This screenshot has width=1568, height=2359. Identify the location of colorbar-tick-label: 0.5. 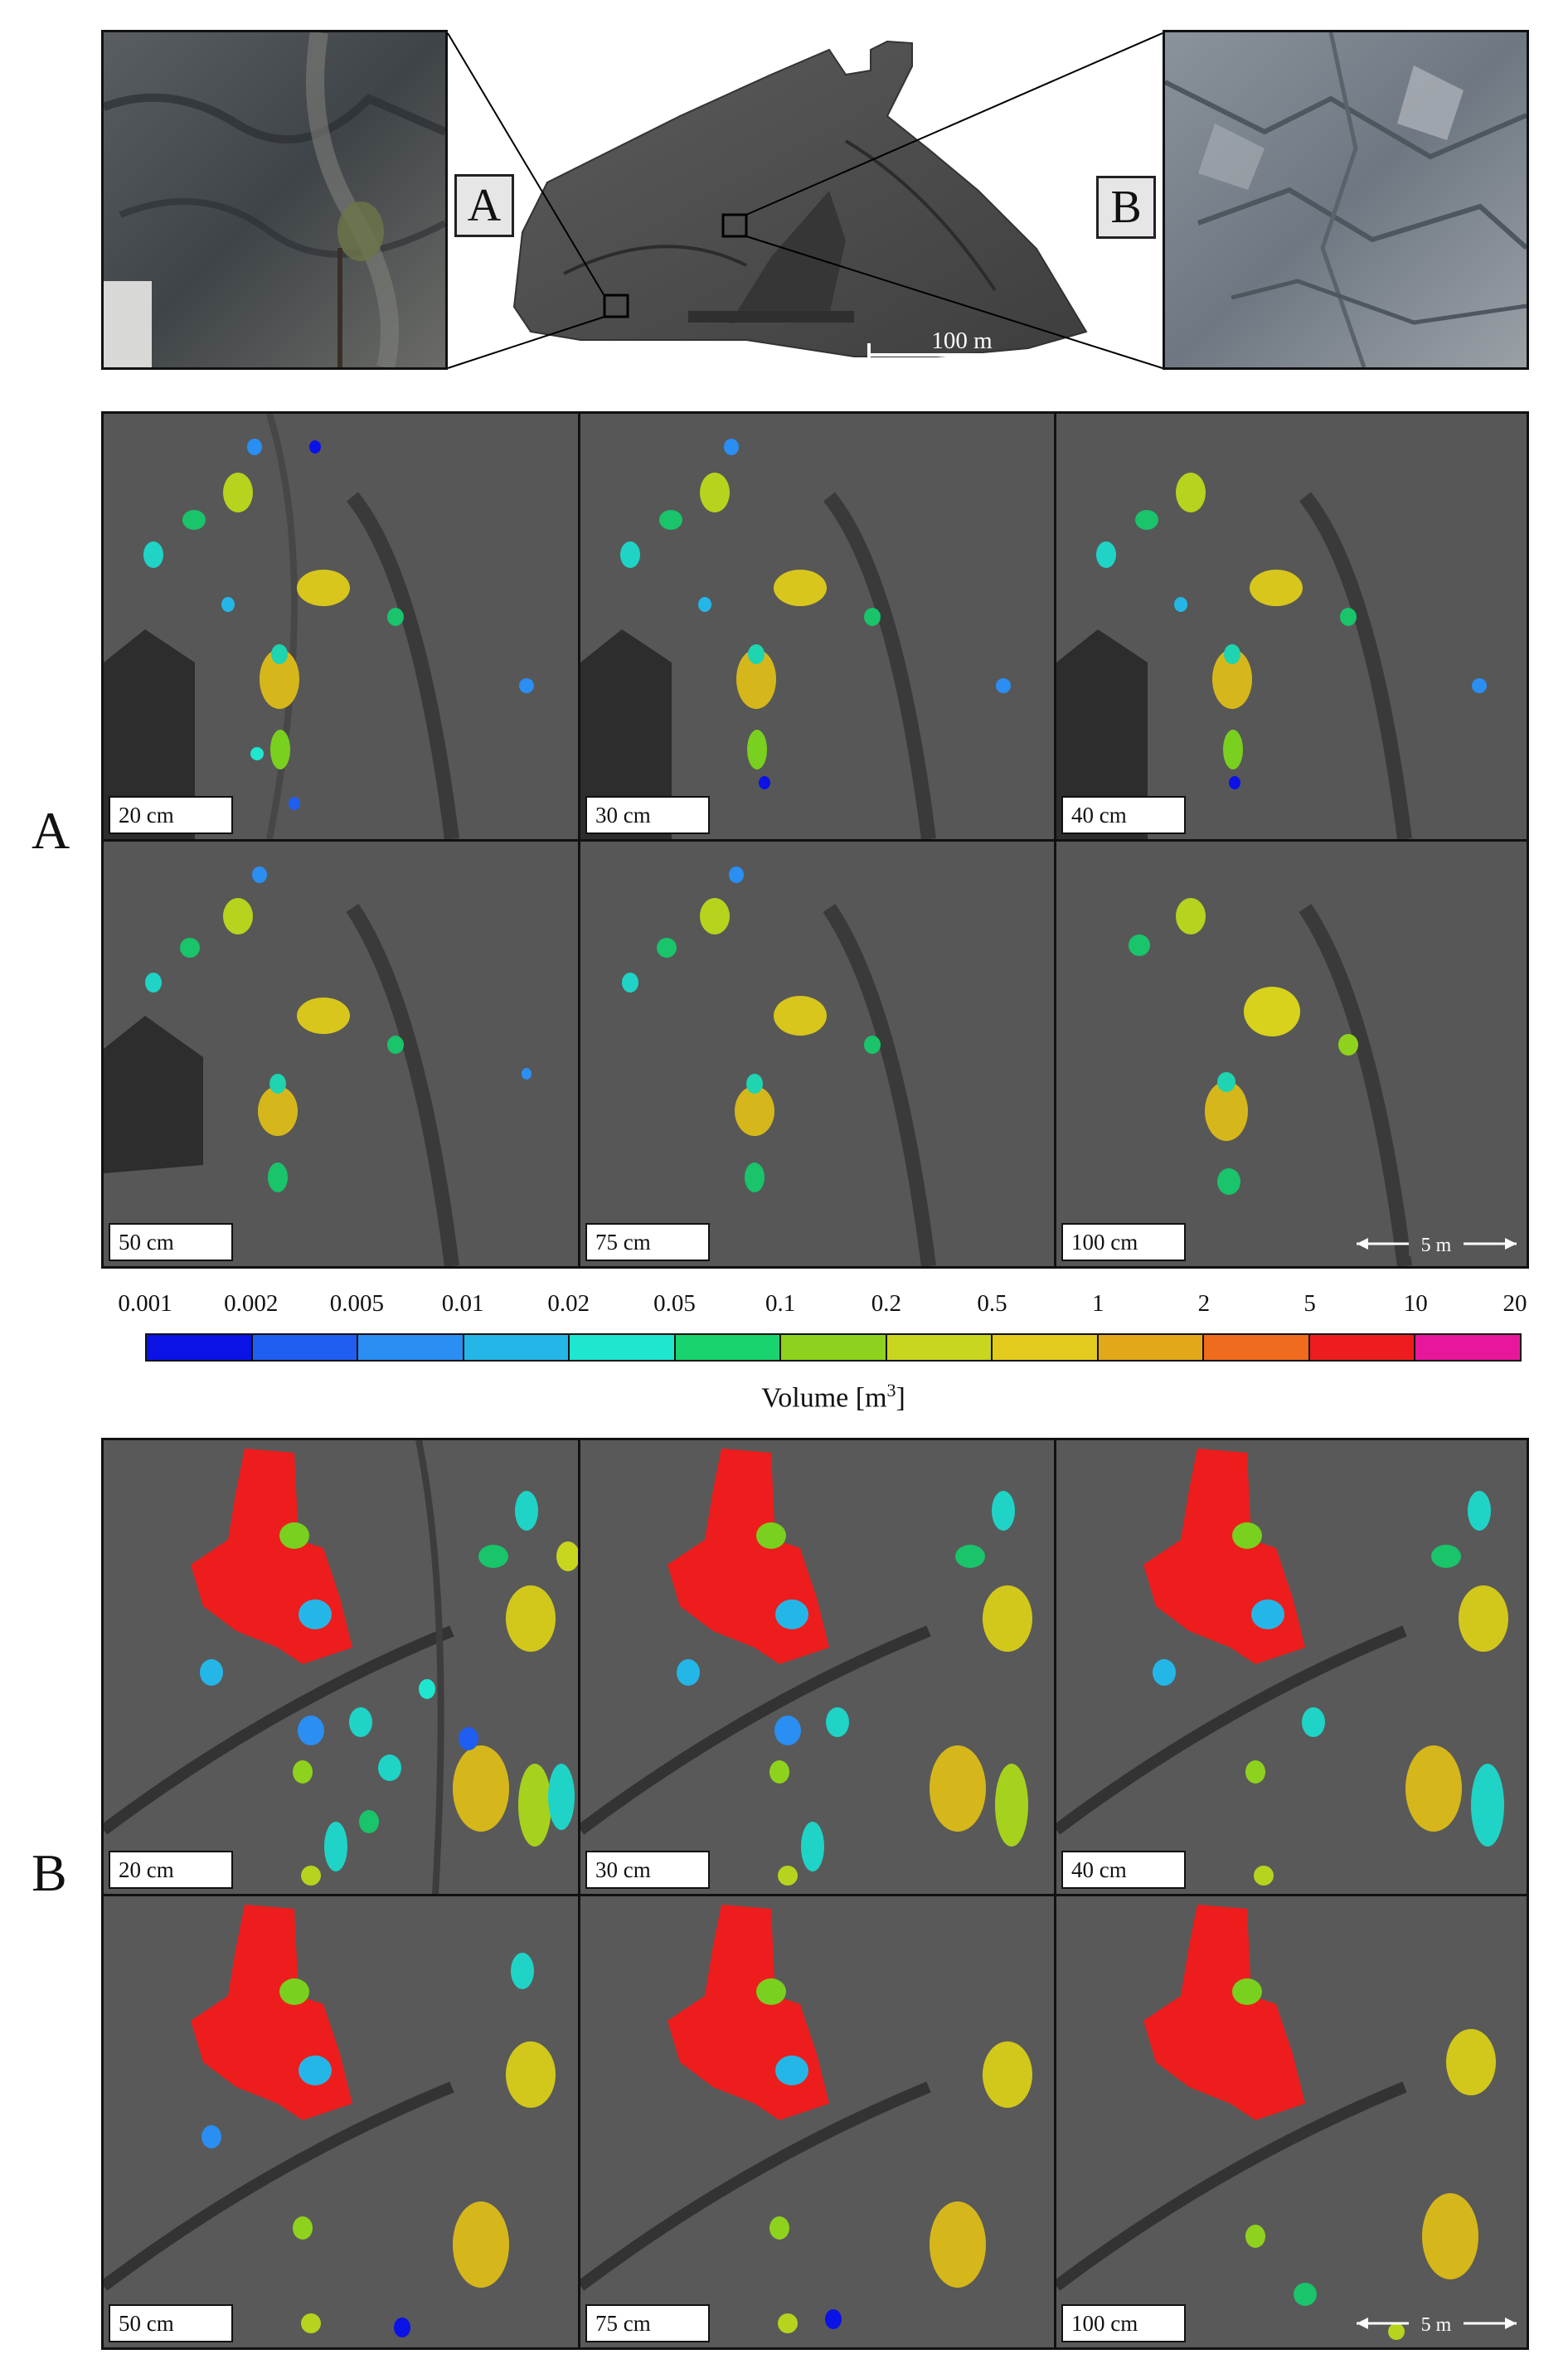
(992, 1303).